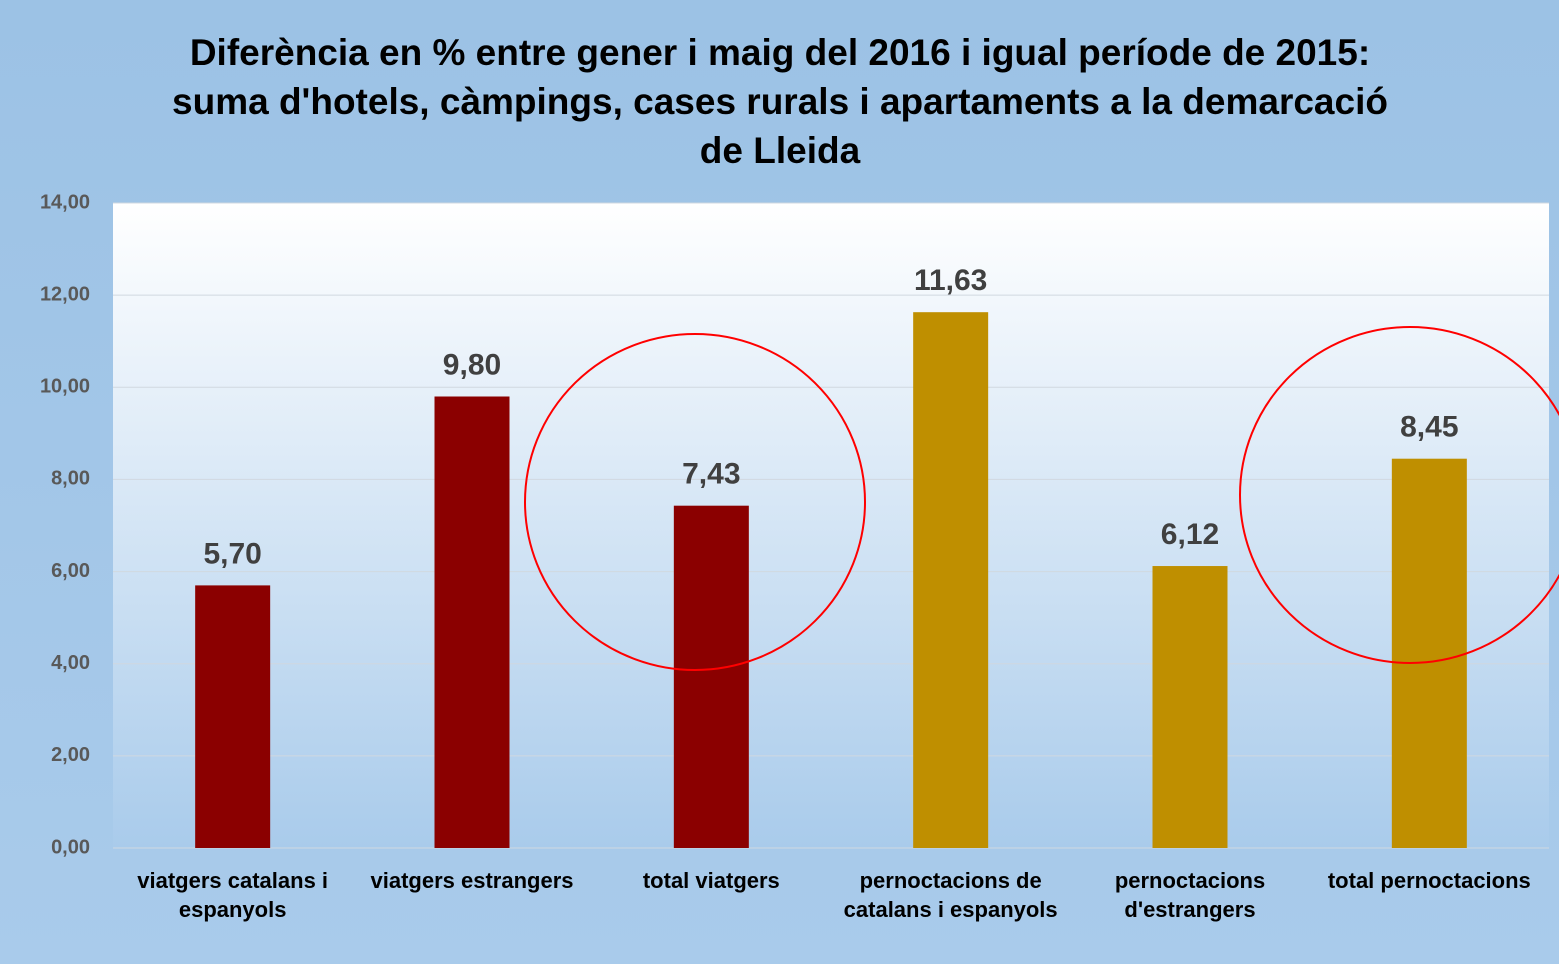 The height and width of the screenshot is (964, 1559). What do you see at coordinates (70, 755) in the screenshot?
I see `y-tick-label: 2,00` at bounding box center [70, 755].